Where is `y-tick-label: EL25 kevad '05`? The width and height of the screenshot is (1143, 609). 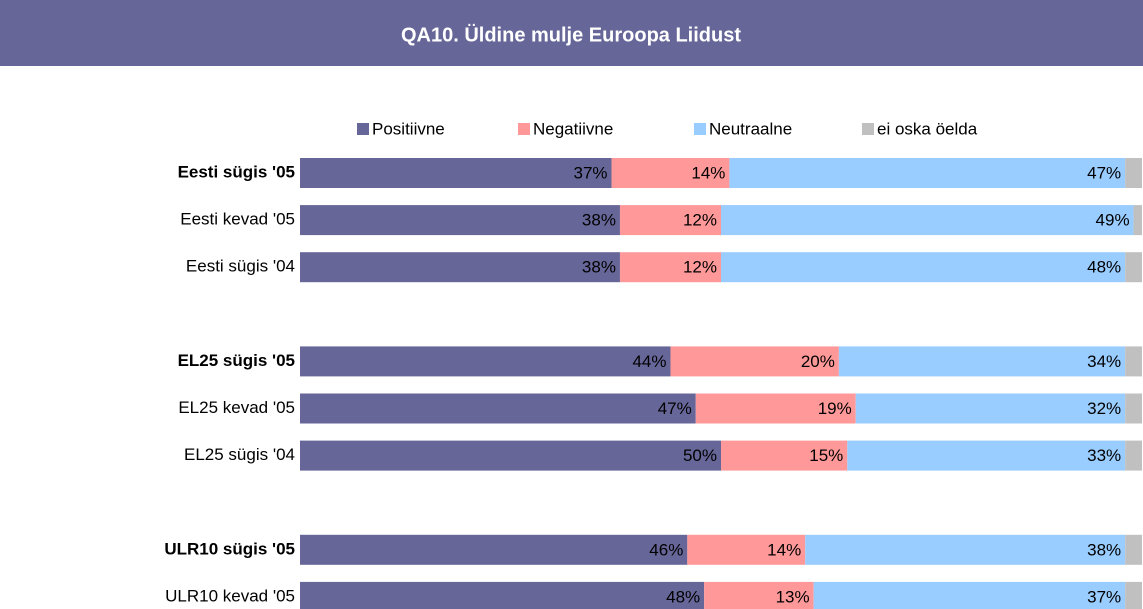
y-tick-label: EL25 kevad '05 is located at coordinates (236, 407).